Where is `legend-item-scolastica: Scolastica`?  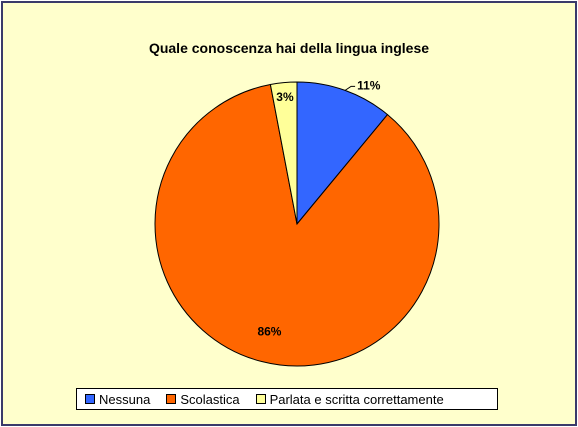
legend-item-scolastica: Scolastica is located at coordinates (203, 399).